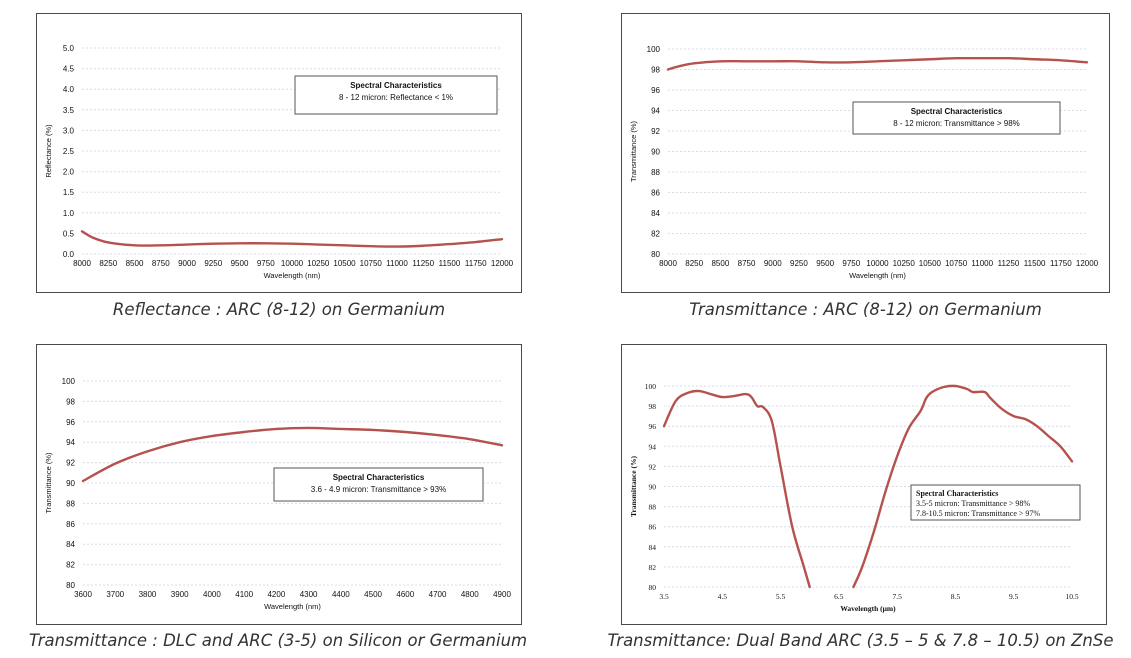  I want to click on chart-2-y-axis-title: Transmittance (%), so click(633, 151).